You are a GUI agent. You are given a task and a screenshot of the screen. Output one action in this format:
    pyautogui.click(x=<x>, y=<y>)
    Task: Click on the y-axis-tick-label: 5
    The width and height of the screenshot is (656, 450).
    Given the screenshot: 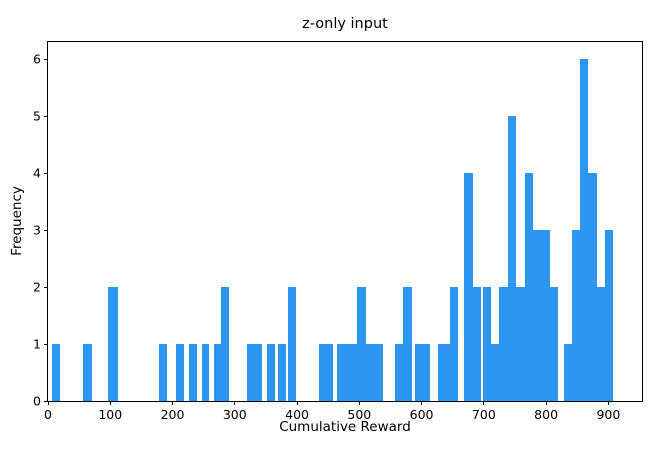 What is the action you would take?
    pyautogui.click(x=37, y=116)
    